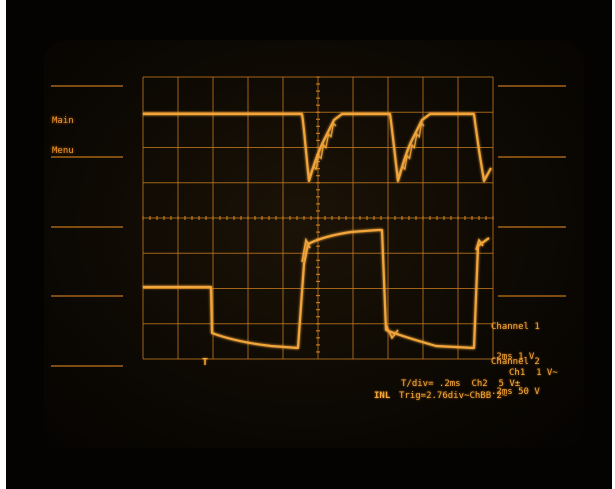 The width and height of the screenshot is (615, 489). Describe the element at coordinates (63, 121) in the screenshot. I see `menu-label-line1: Main` at that location.